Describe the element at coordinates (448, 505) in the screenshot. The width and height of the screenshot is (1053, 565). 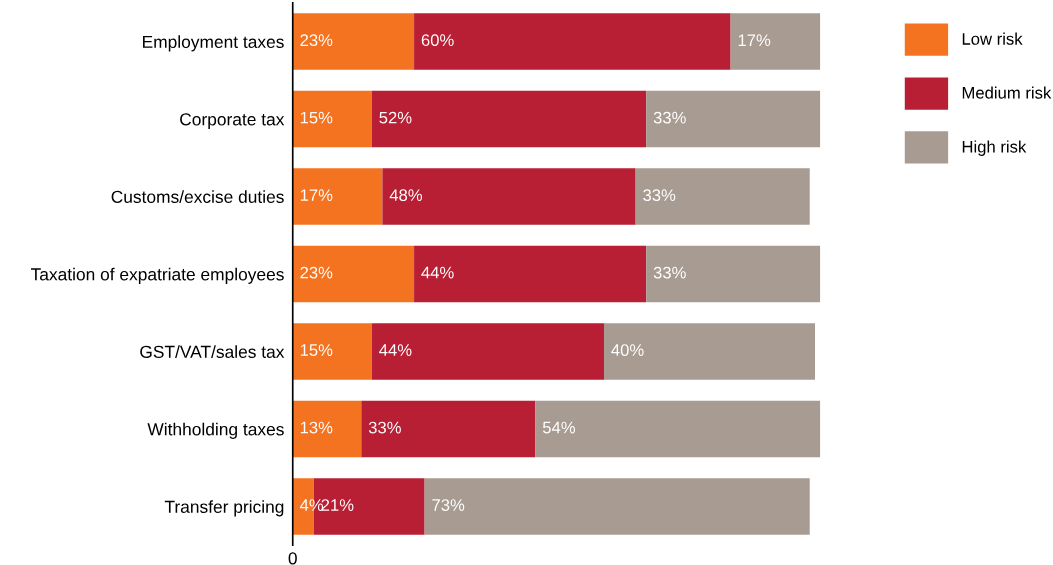
I see `data-label: 73%` at that location.